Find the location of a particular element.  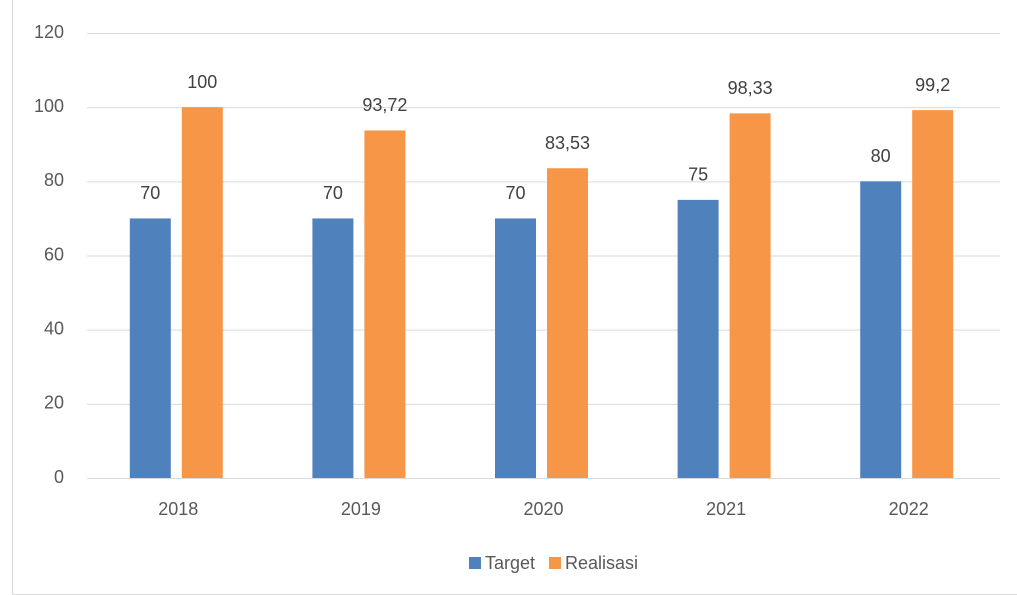

data-label: 99,2 is located at coordinates (932, 85).